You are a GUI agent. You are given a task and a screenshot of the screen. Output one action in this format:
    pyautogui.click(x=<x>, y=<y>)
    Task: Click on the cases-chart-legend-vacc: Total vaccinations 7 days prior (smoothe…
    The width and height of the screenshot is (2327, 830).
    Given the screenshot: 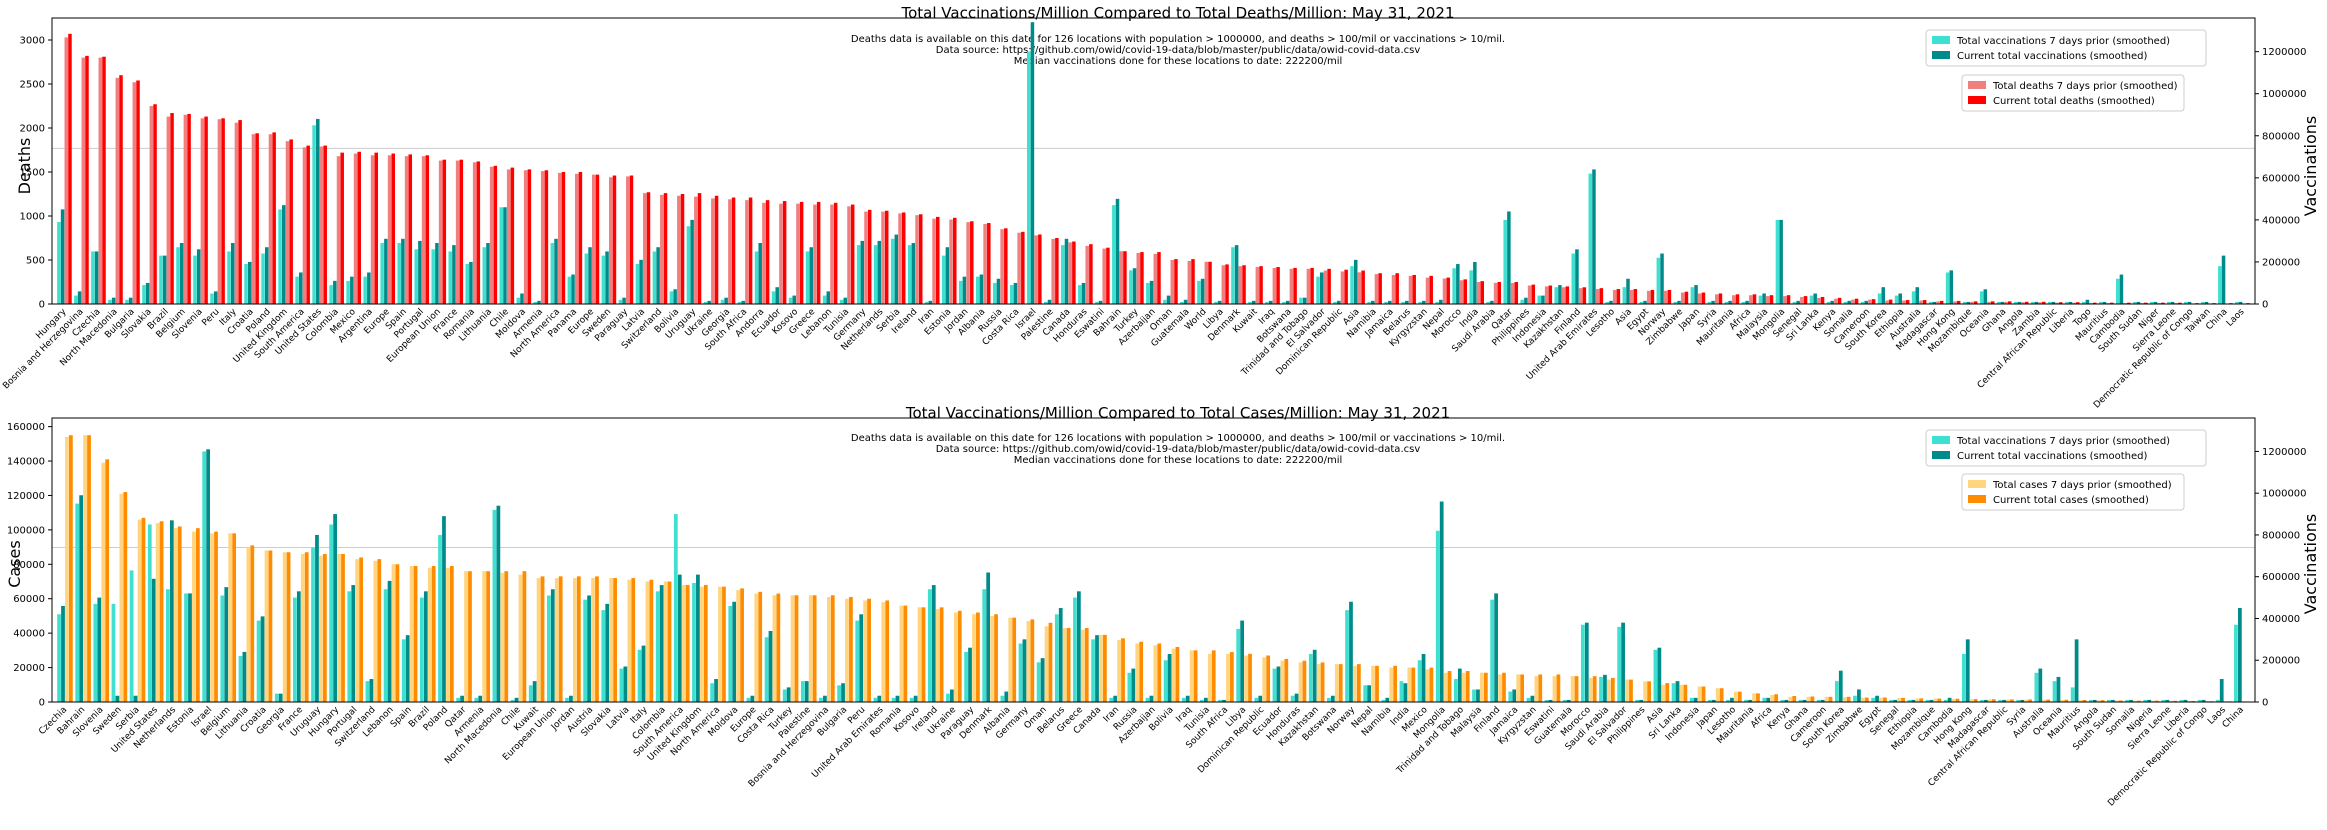 What is the action you would take?
    pyautogui.click(x=2066, y=448)
    